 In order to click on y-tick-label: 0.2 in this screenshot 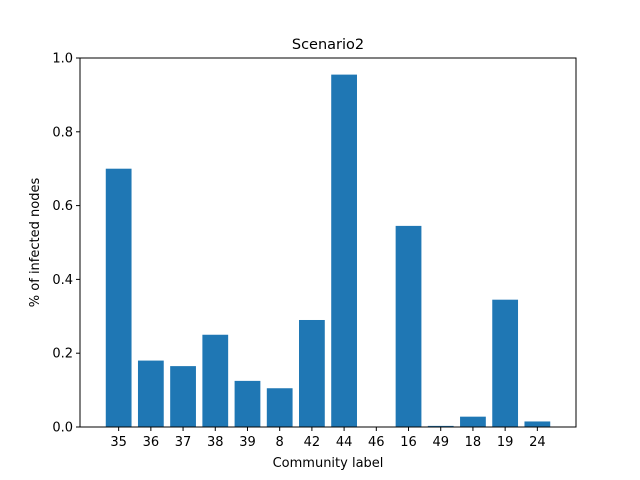, I will do `click(62, 354)`.